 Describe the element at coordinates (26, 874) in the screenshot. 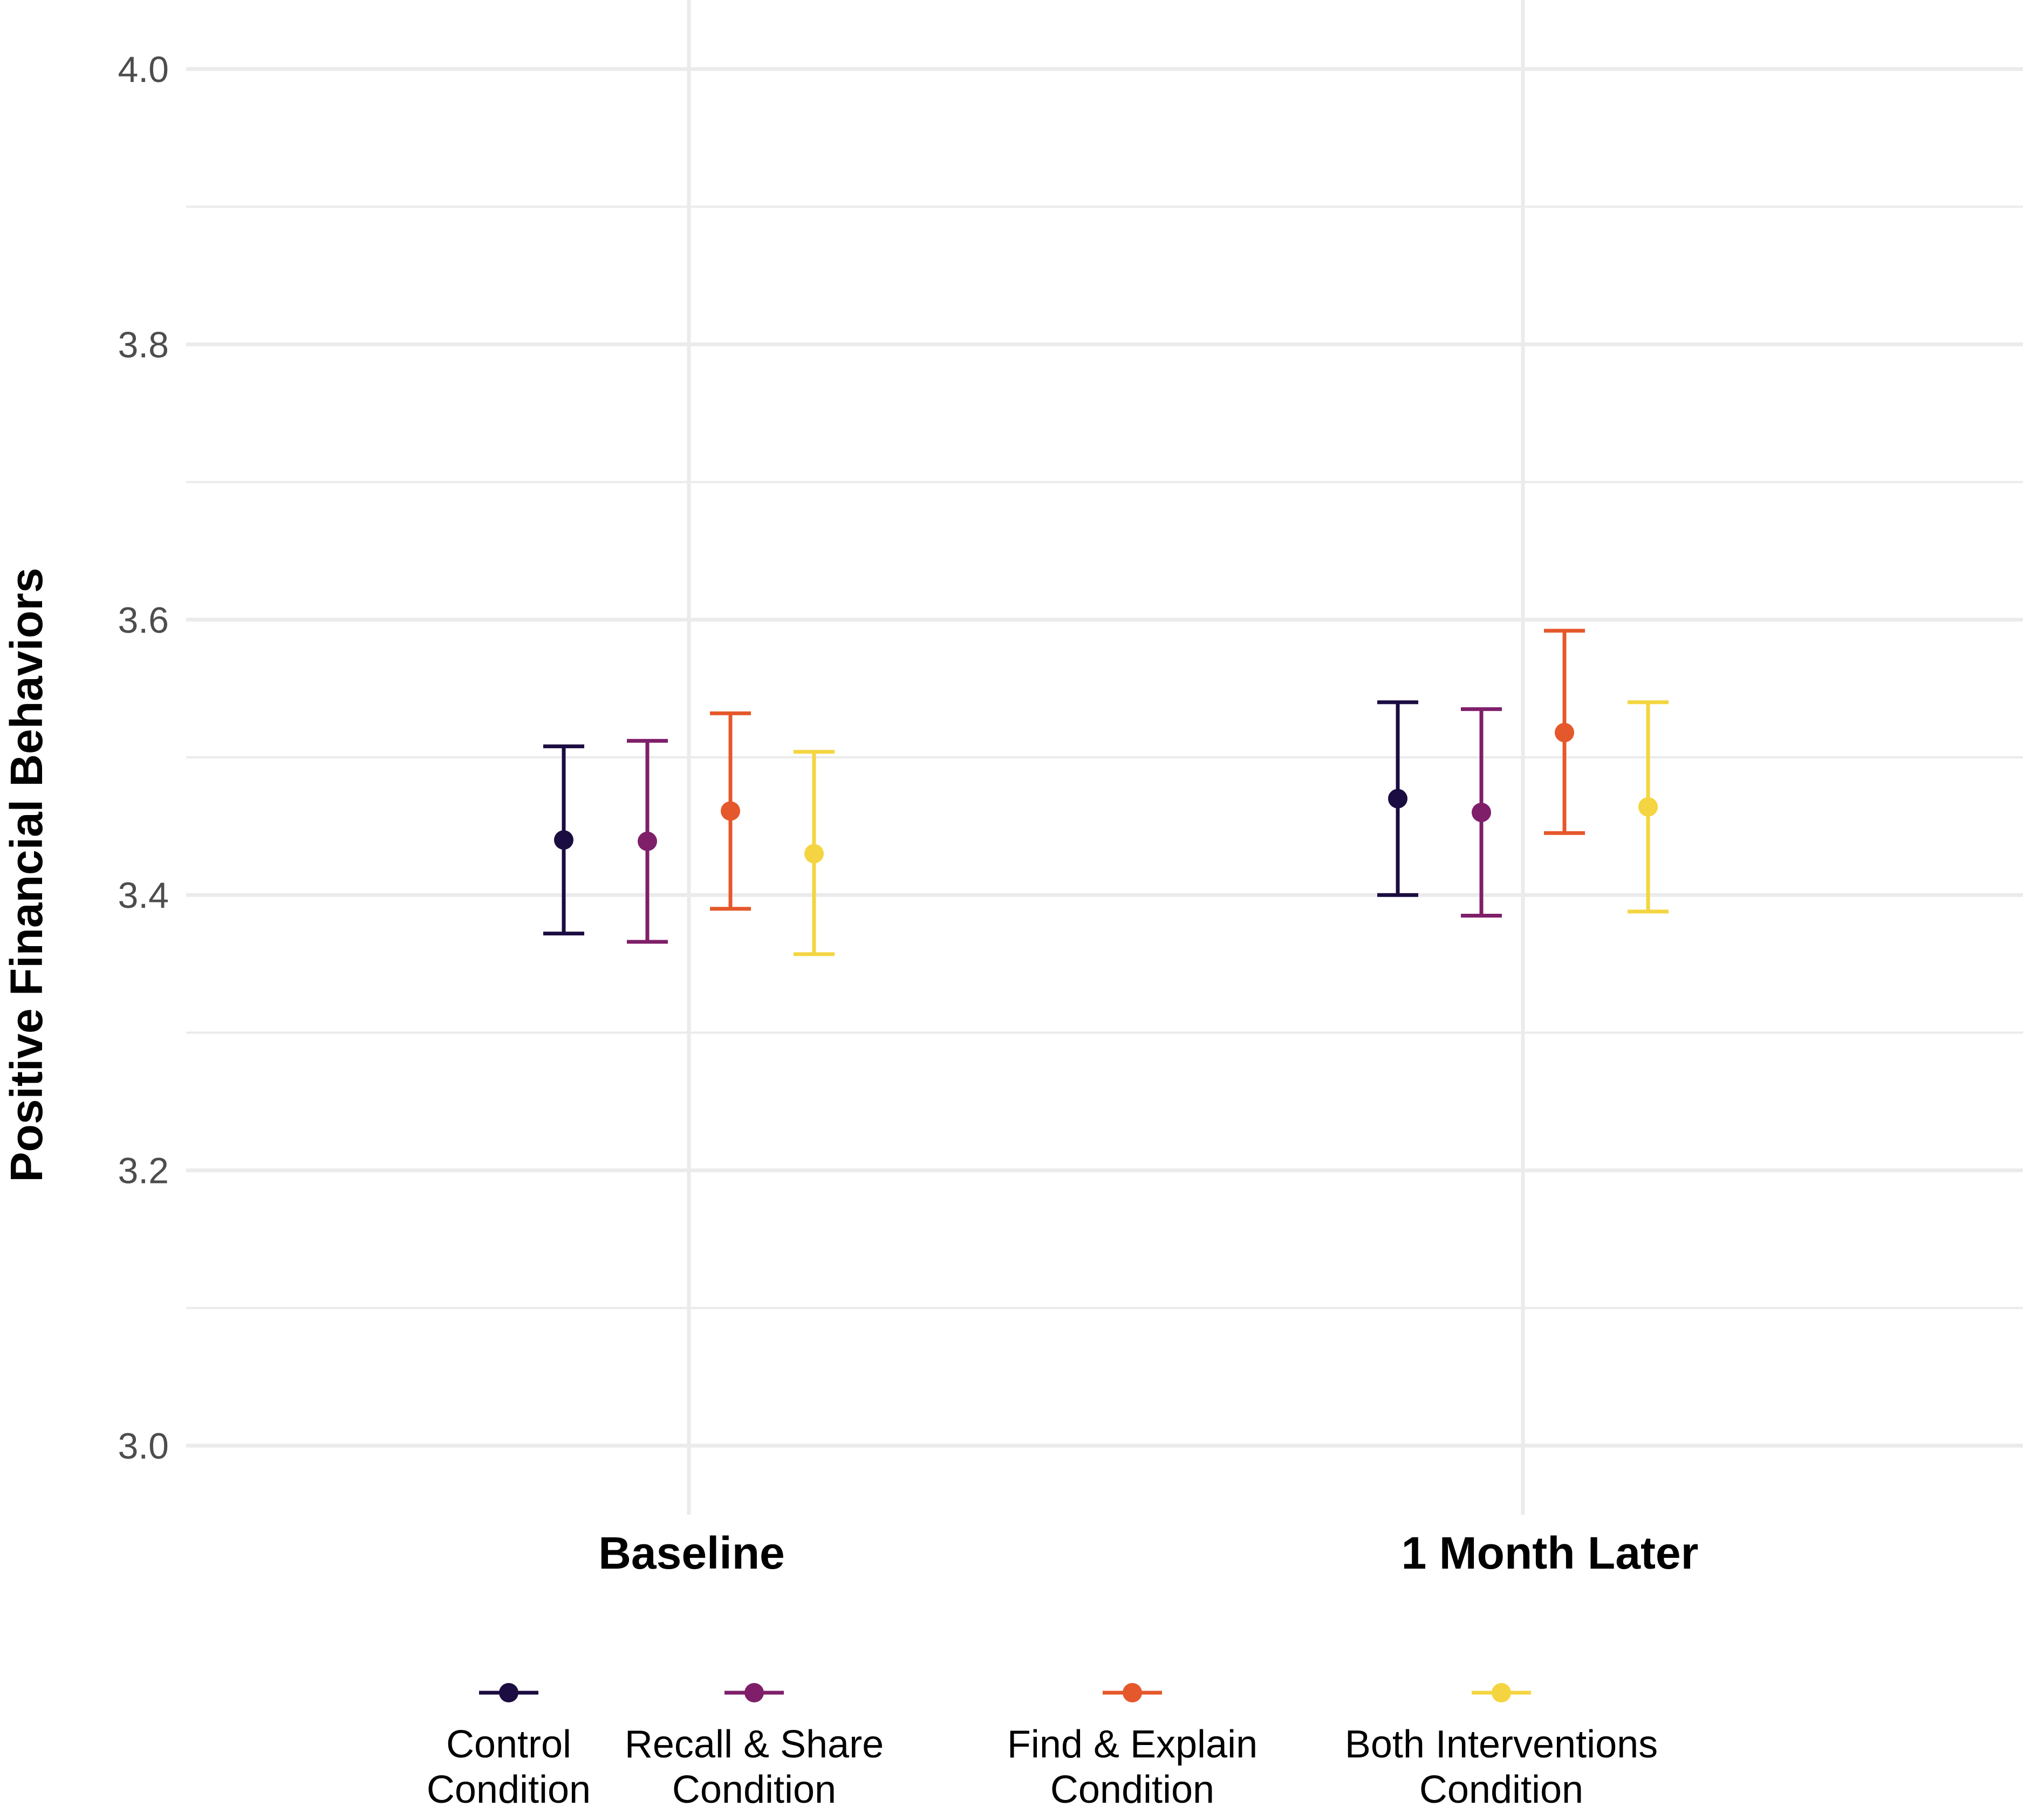

I see `y-axis-title: Positive Financial Behaviors` at that location.